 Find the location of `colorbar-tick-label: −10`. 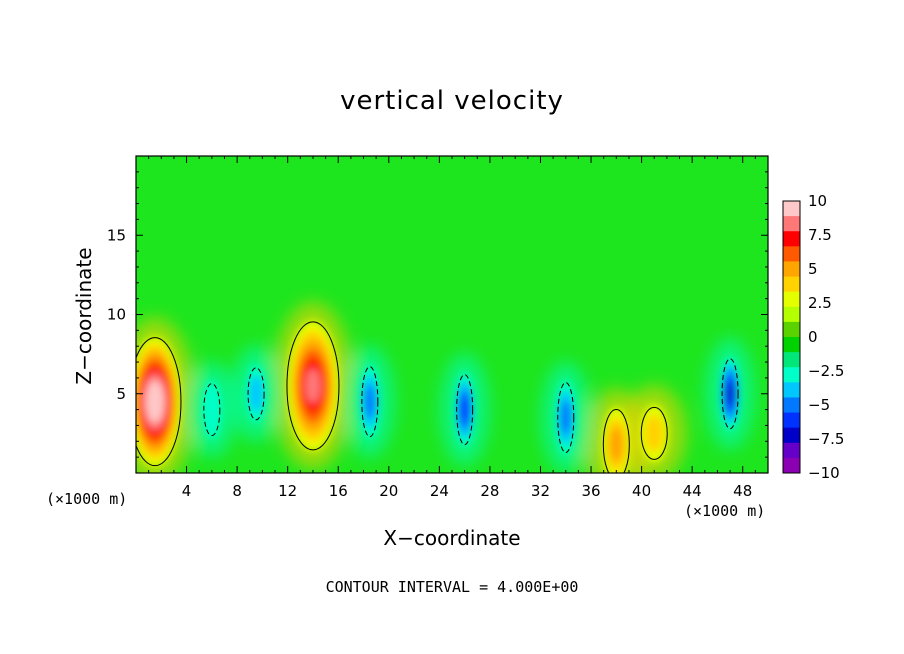

colorbar-tick-label: −10 is located at coordinates (824, 473).